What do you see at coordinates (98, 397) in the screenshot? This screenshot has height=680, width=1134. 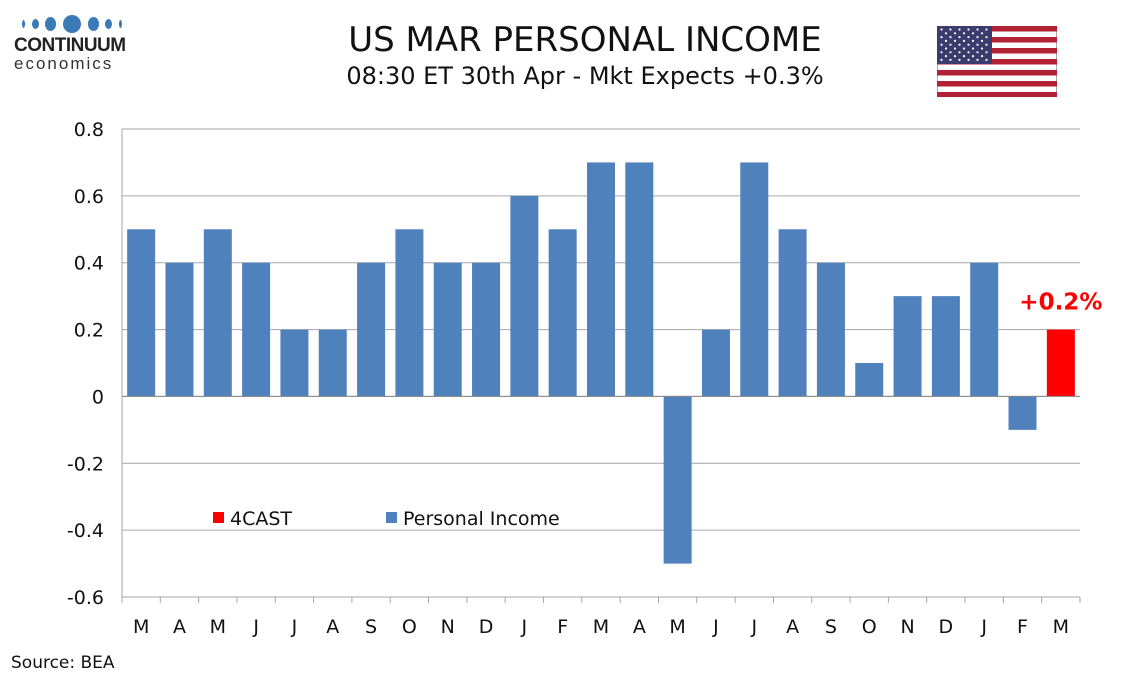 I see `y-tick-label: 0` at bounding box center [98, 397].